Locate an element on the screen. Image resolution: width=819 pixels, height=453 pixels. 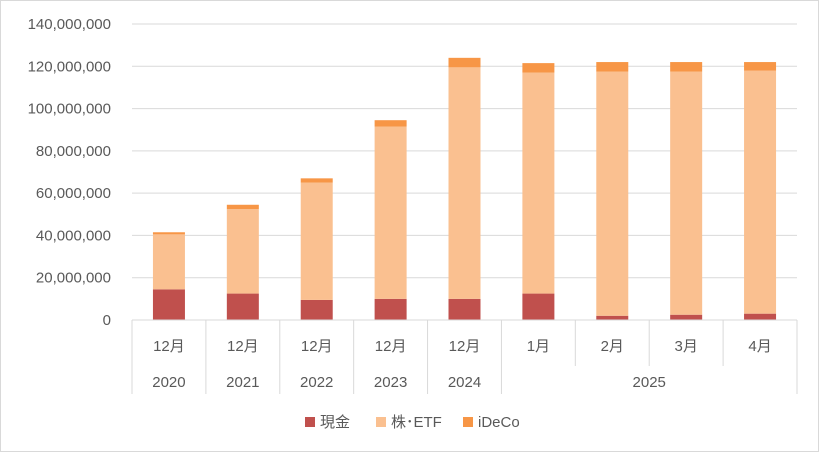
y-tick-label: 20,000,000 is located at coordinates (73, 278).